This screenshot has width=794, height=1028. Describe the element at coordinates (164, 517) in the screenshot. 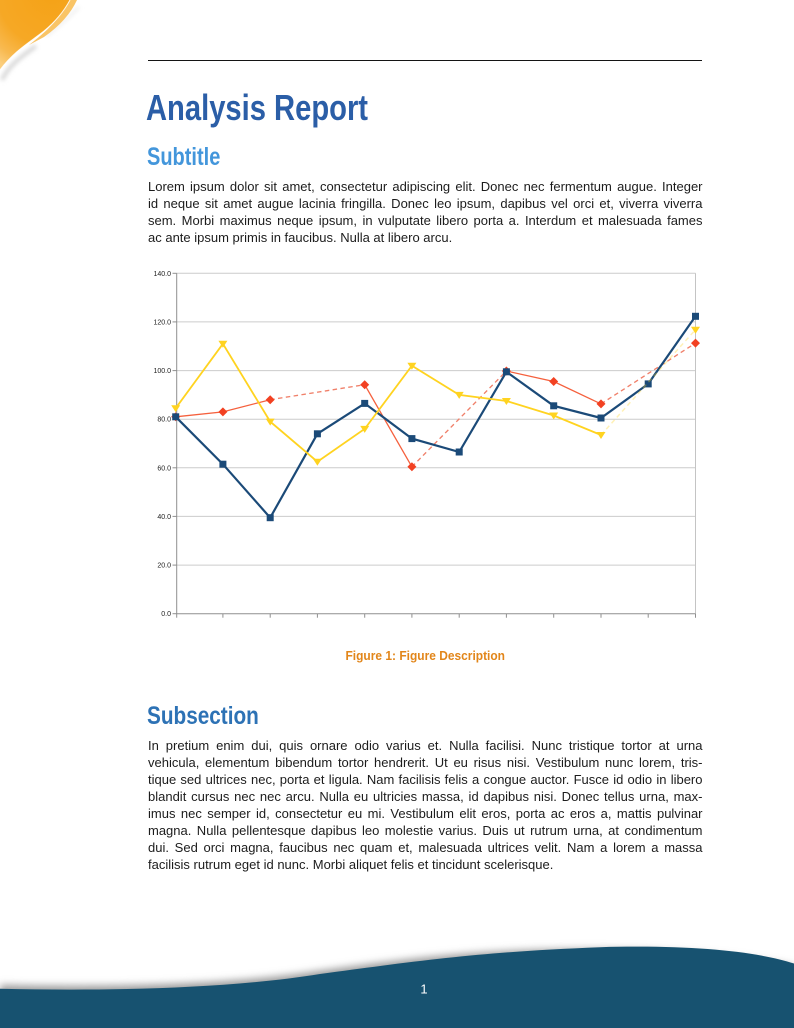

I see `svg-text: 40.0` at that location.